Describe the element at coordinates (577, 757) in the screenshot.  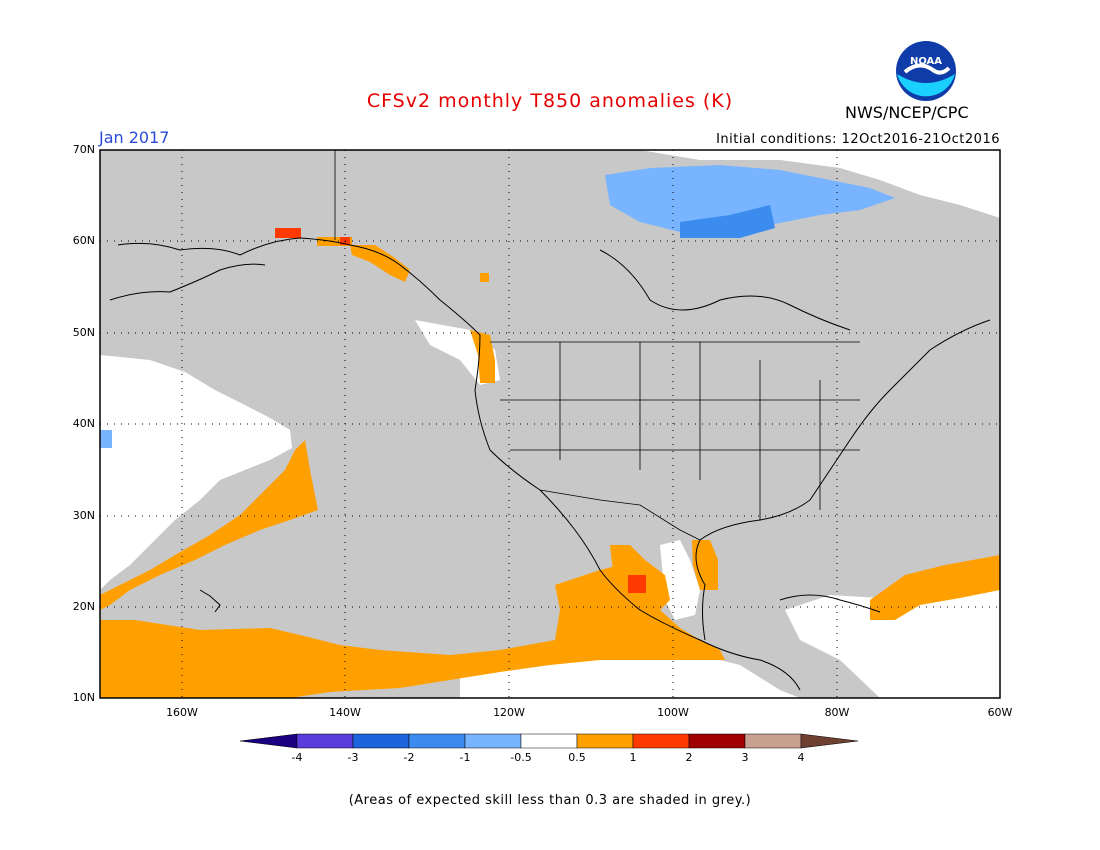
I see `colorbar-label: 0.5` at that location.